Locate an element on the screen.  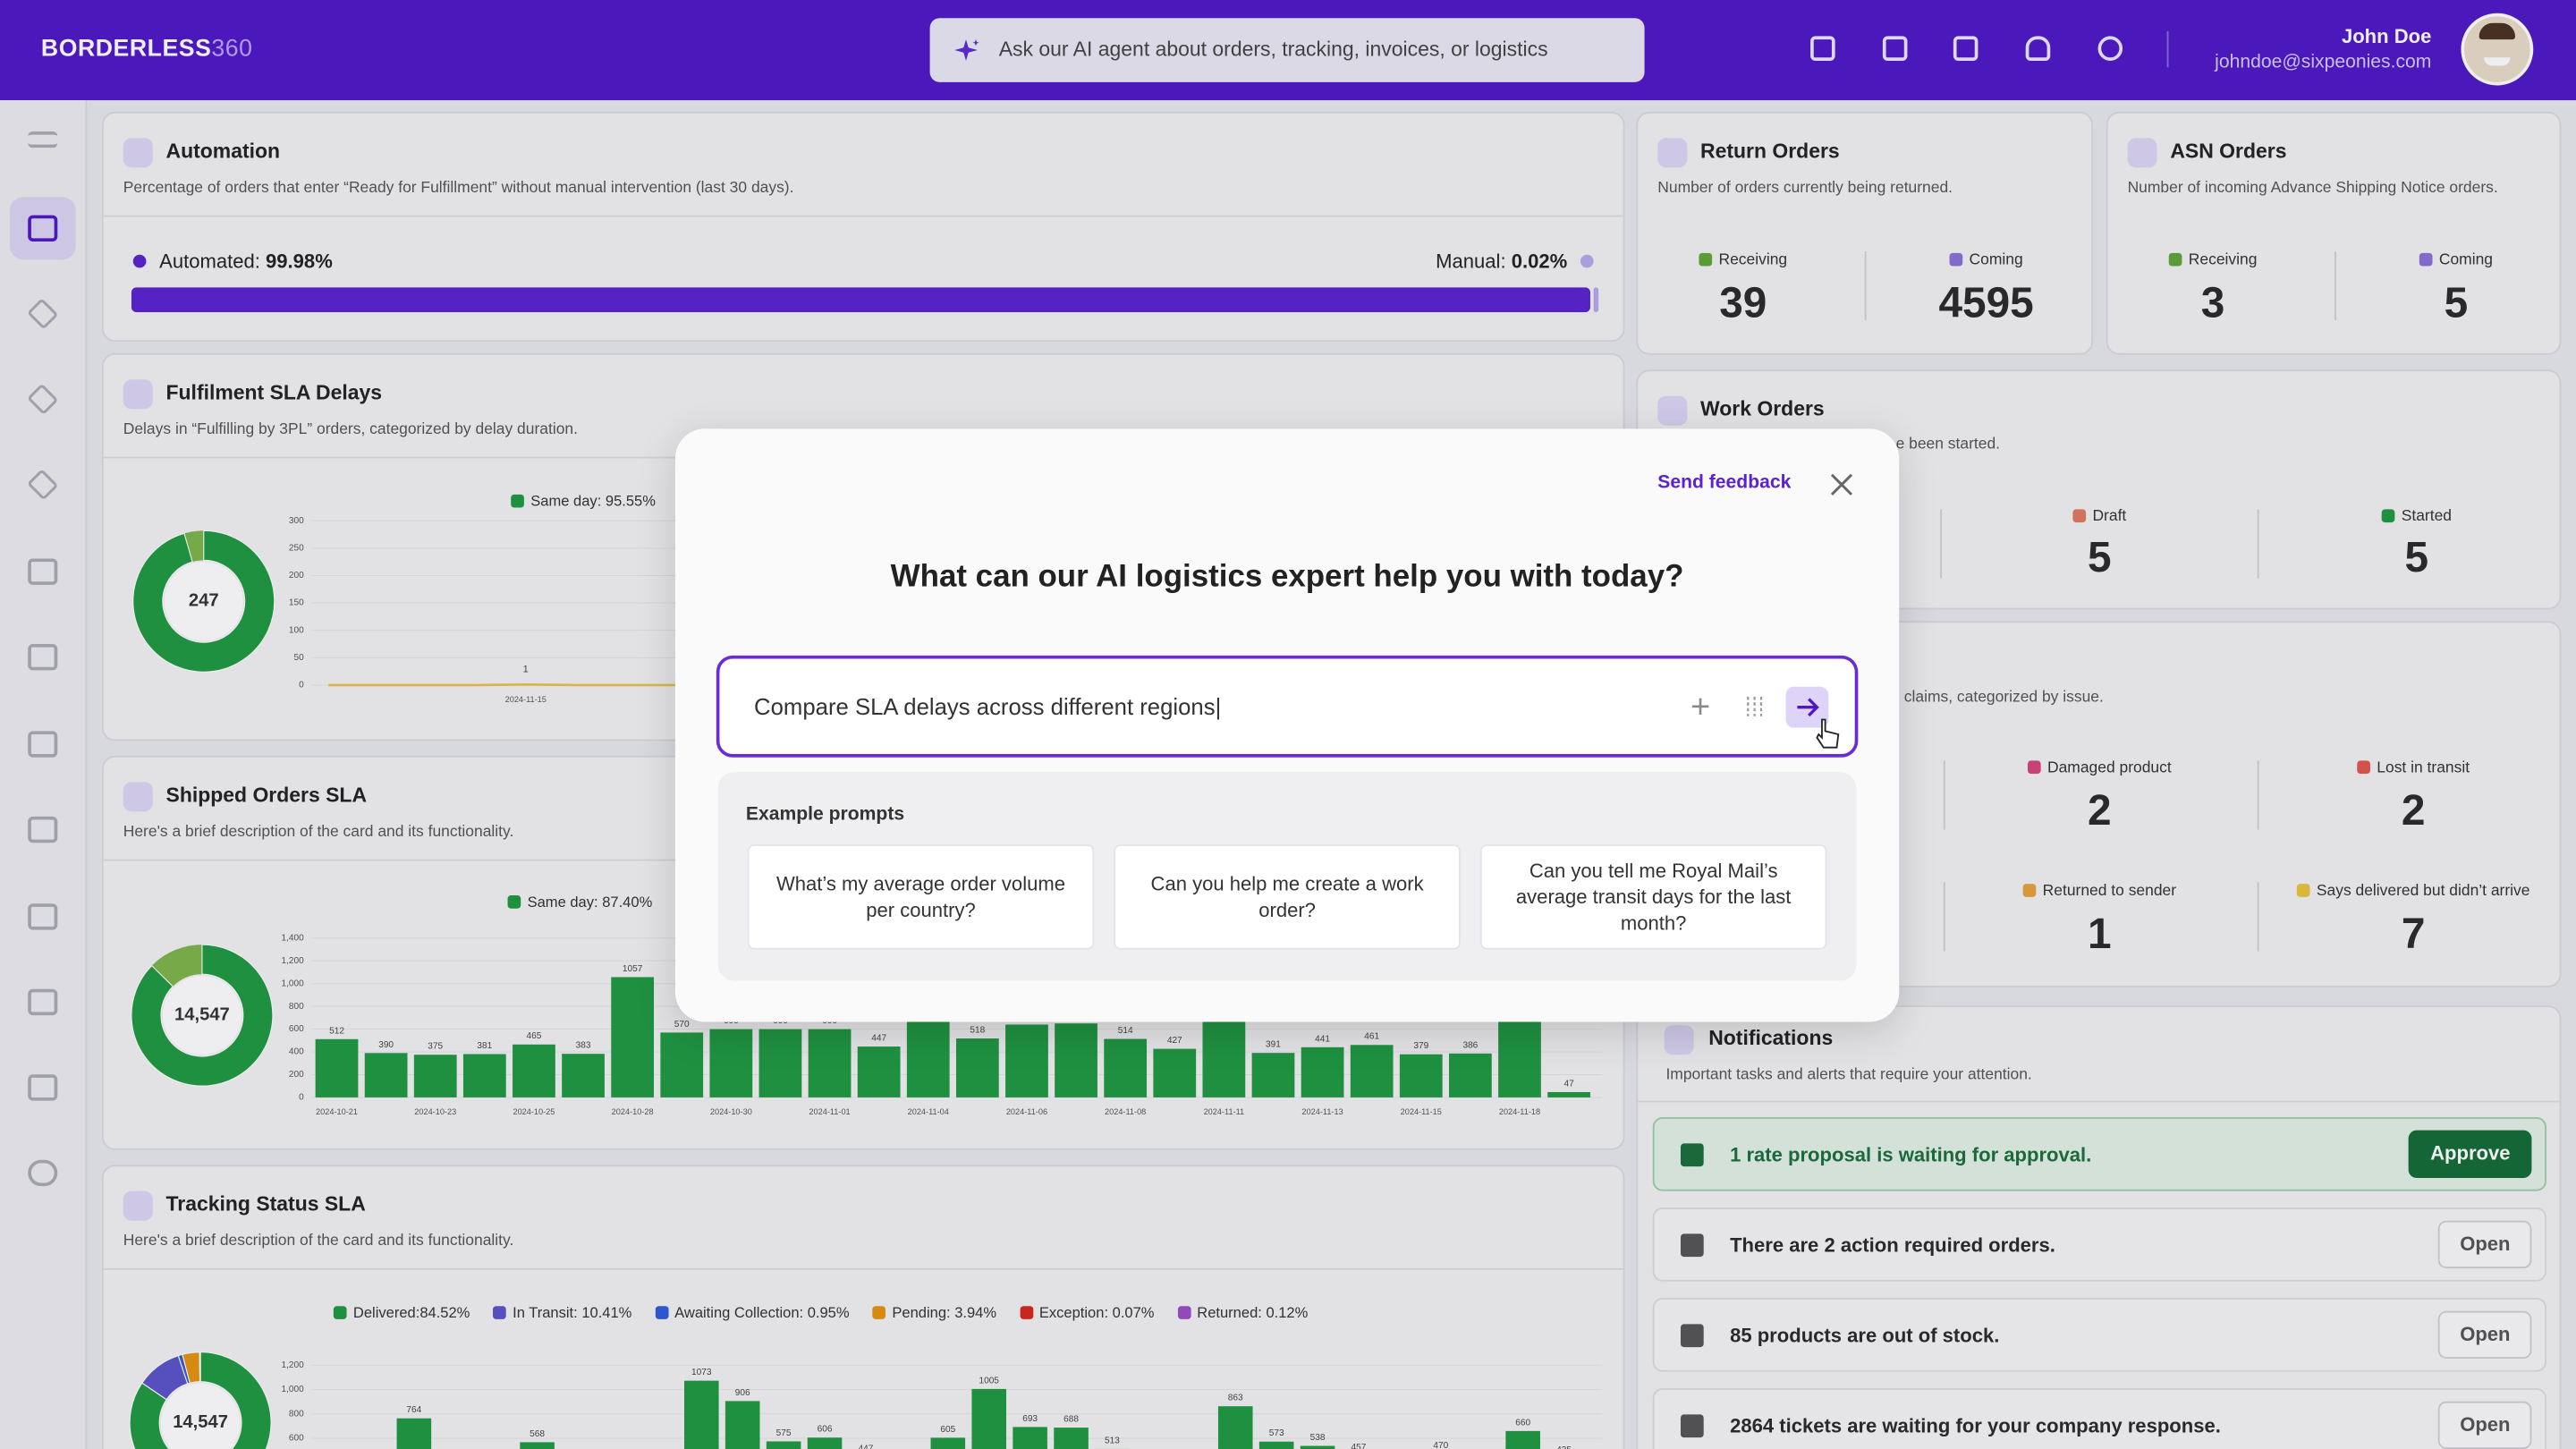
bar-value-label: 1073 is located at coordinates (701, 1372).